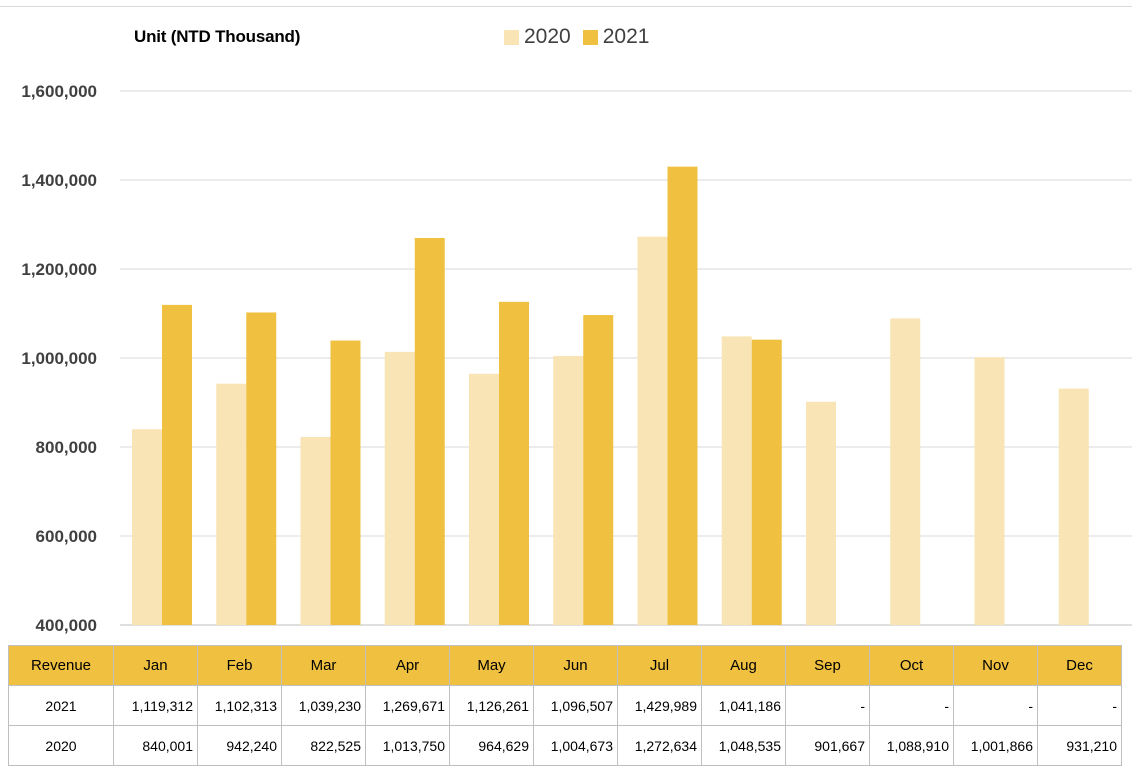  I want to click on y-tick-label: 1,200,000, so click(59, 269).